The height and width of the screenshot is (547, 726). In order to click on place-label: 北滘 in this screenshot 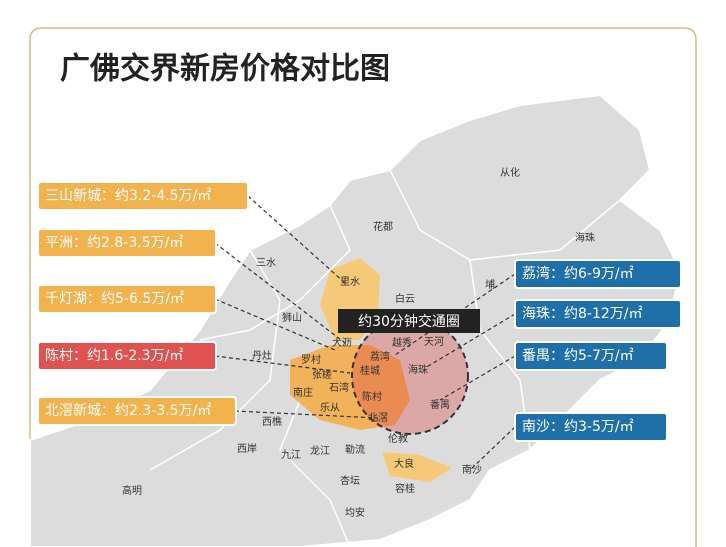, I will do `click(378, 418)`.